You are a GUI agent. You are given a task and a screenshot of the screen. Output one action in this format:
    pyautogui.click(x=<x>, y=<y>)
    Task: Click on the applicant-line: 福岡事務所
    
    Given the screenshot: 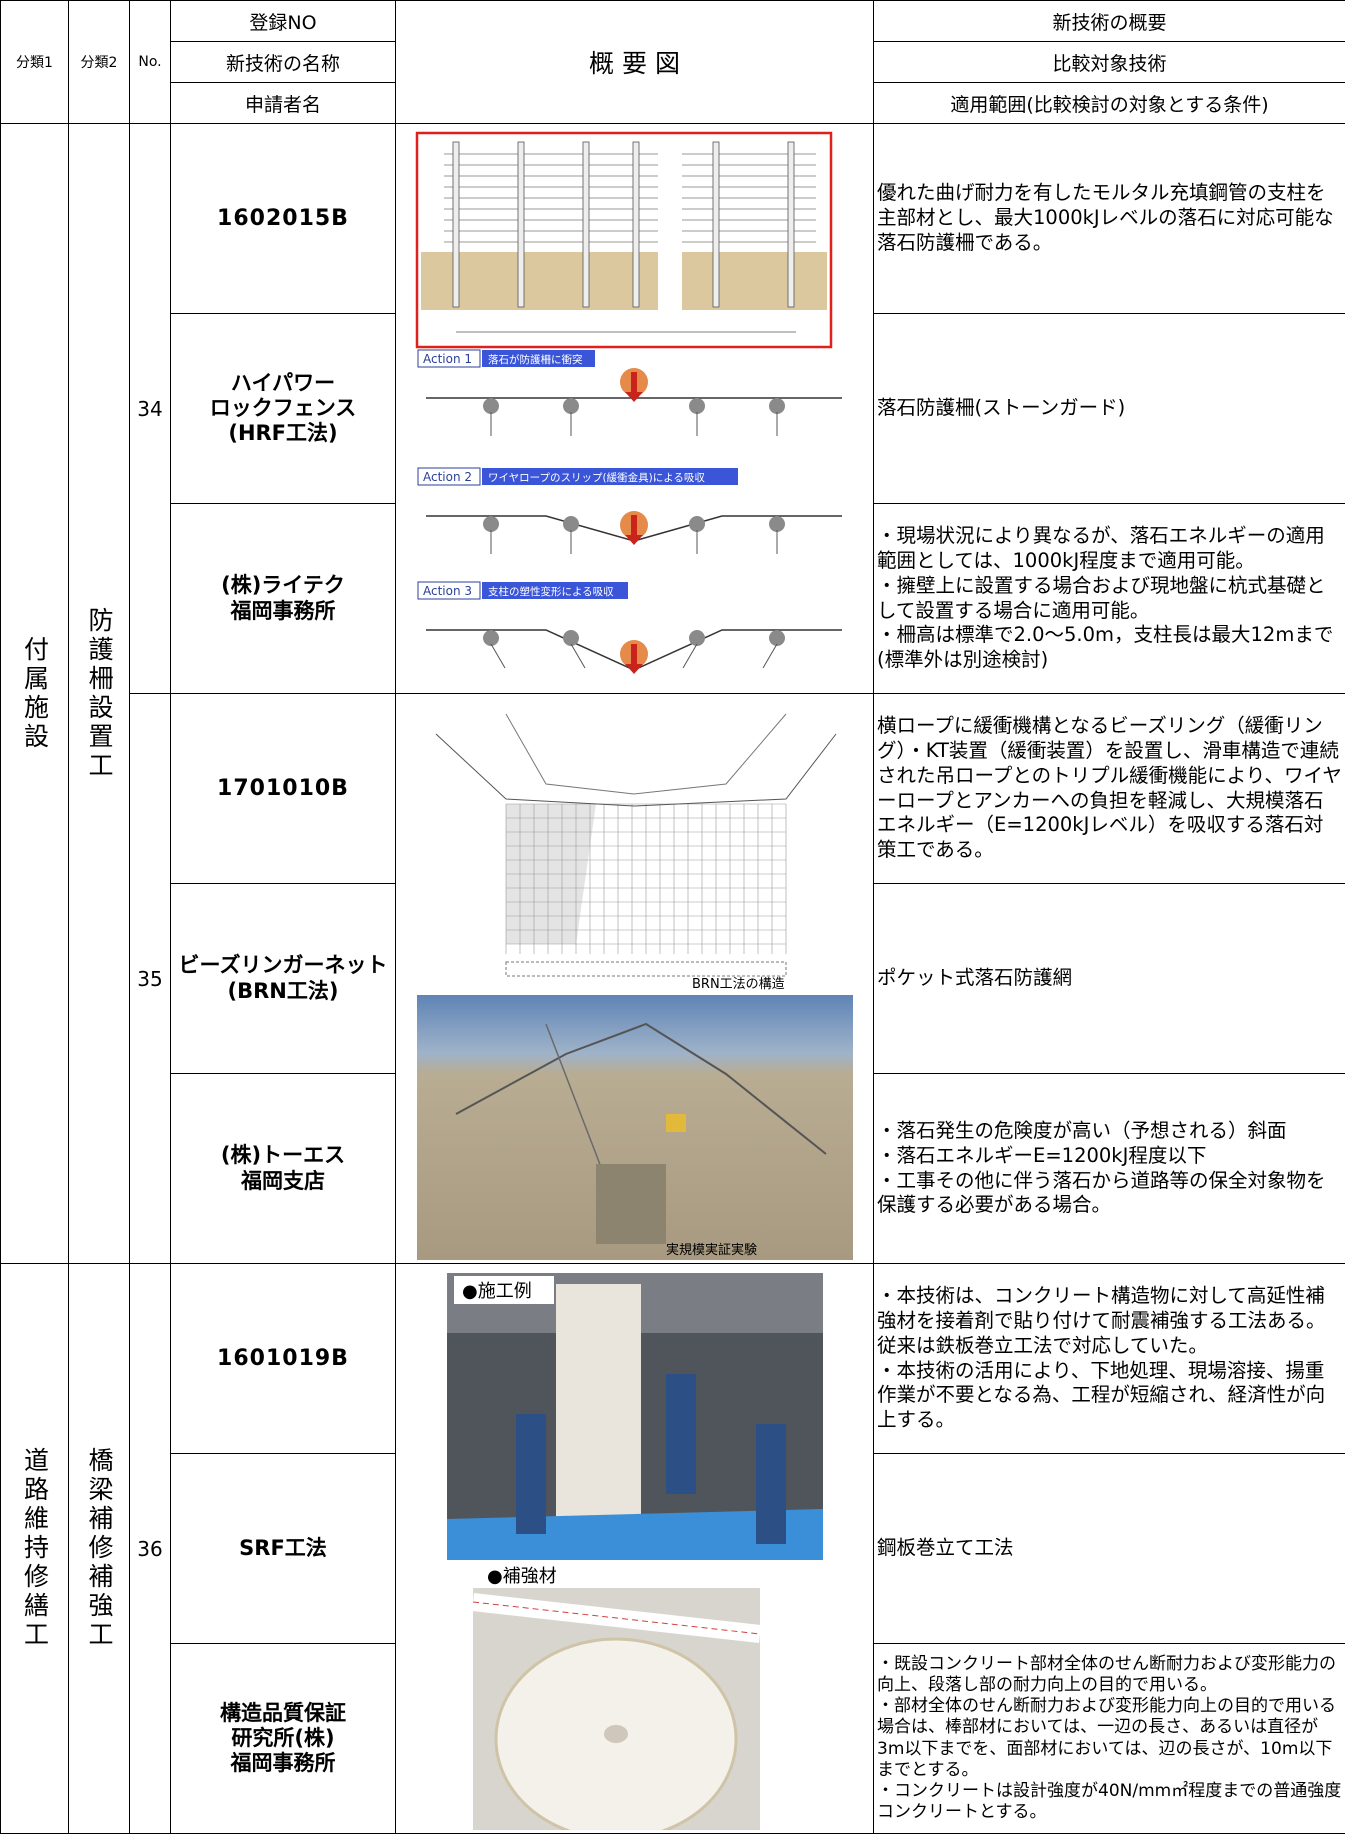 What is the action you would take?
    pyautogui.click(x=283, y=610)
    